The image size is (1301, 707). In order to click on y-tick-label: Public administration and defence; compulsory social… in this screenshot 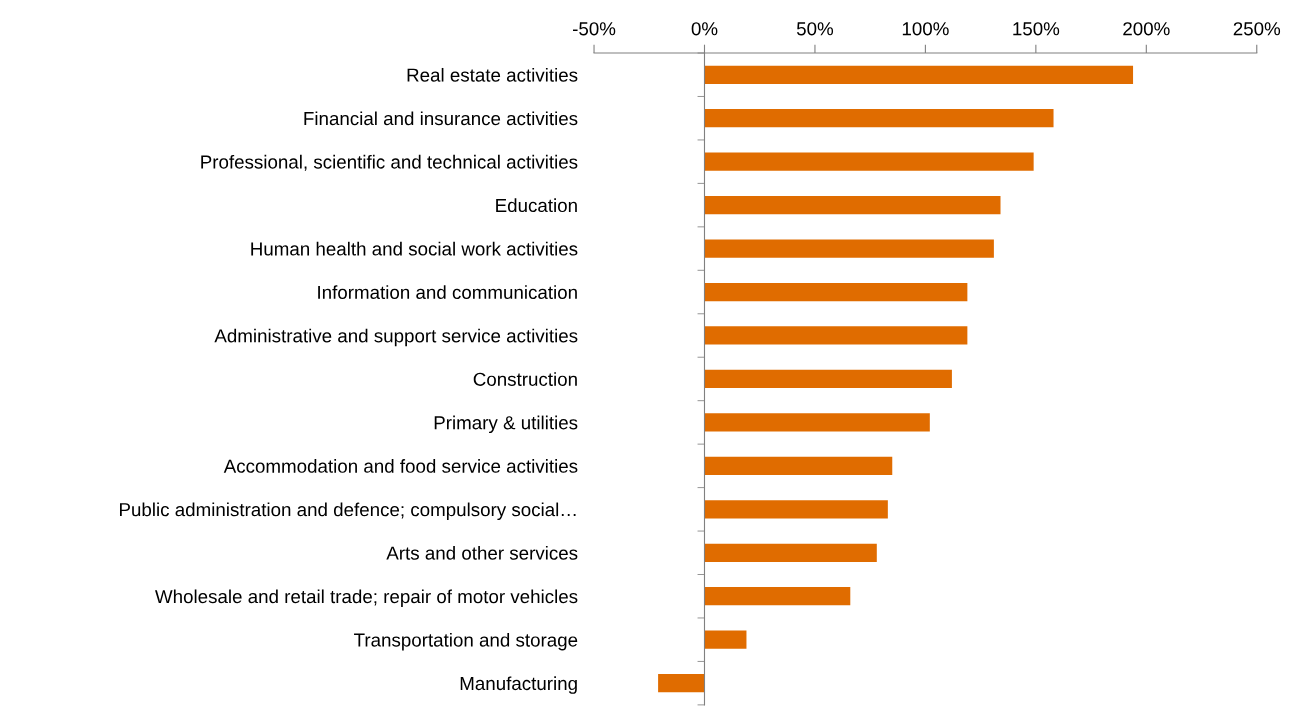, I will do `click(348, 511)`.